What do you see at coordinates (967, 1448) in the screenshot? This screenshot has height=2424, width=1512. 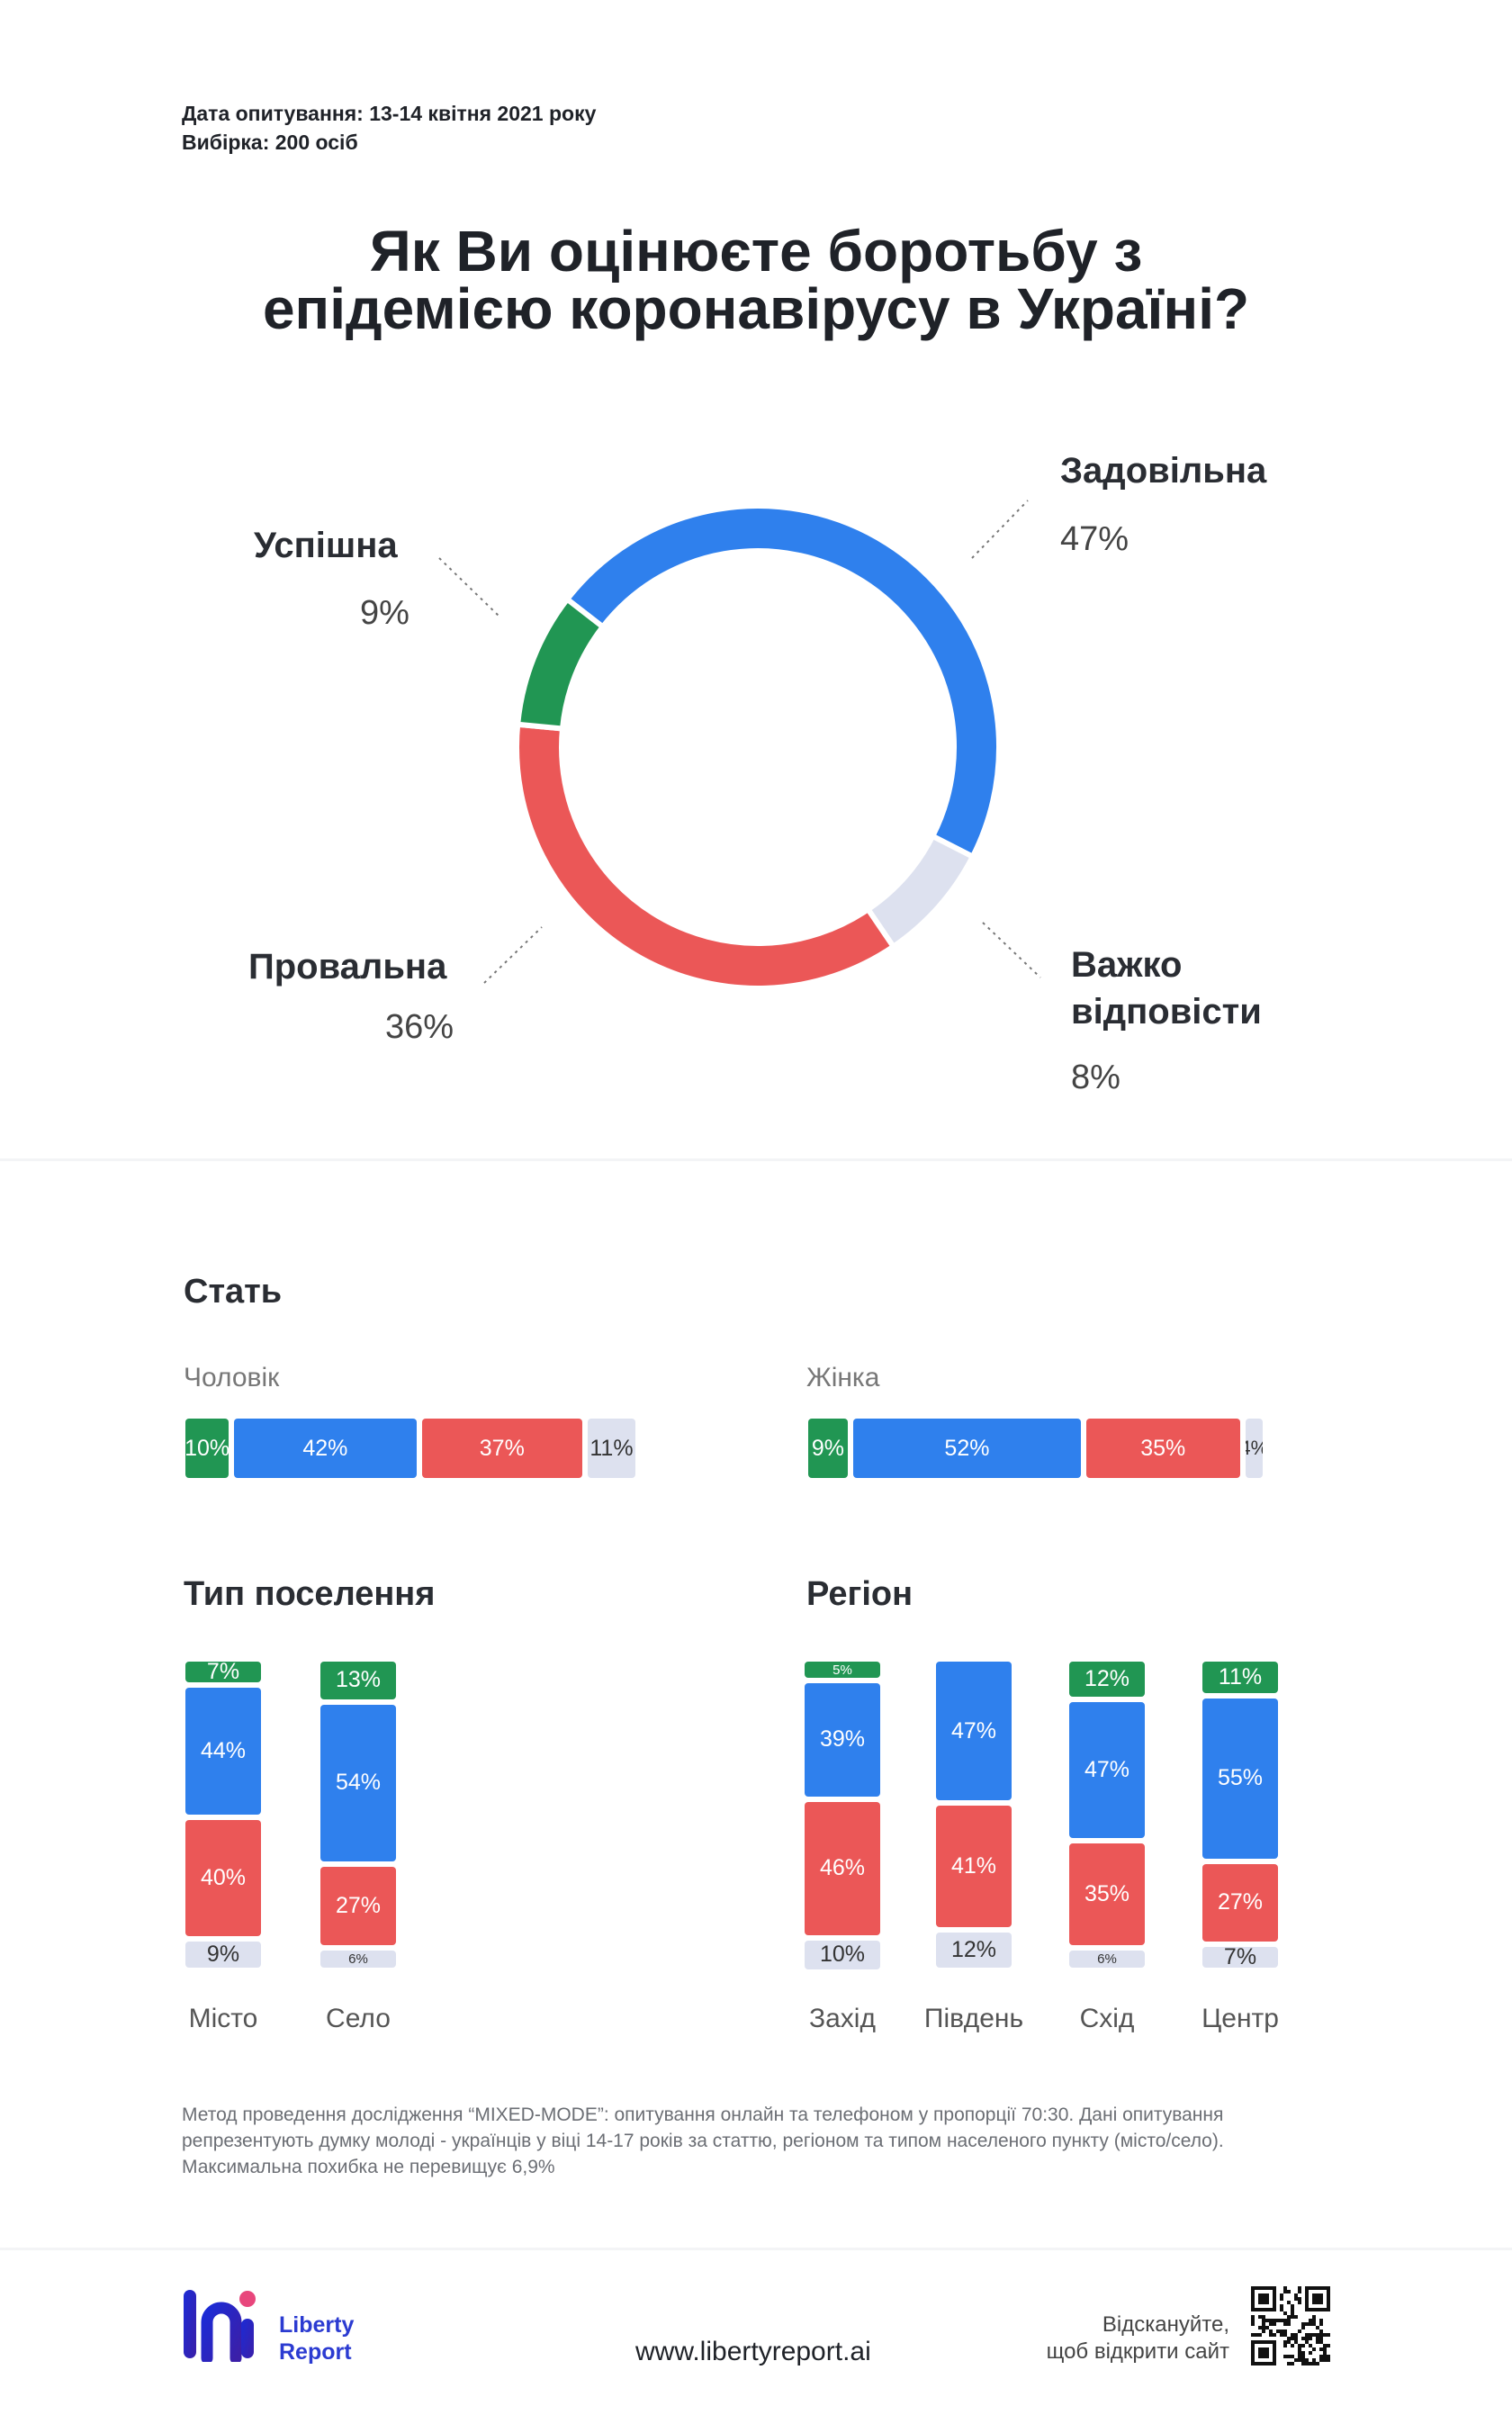 I see `bar-female-seg-1: 52%` at bounding box center [967, 1448].